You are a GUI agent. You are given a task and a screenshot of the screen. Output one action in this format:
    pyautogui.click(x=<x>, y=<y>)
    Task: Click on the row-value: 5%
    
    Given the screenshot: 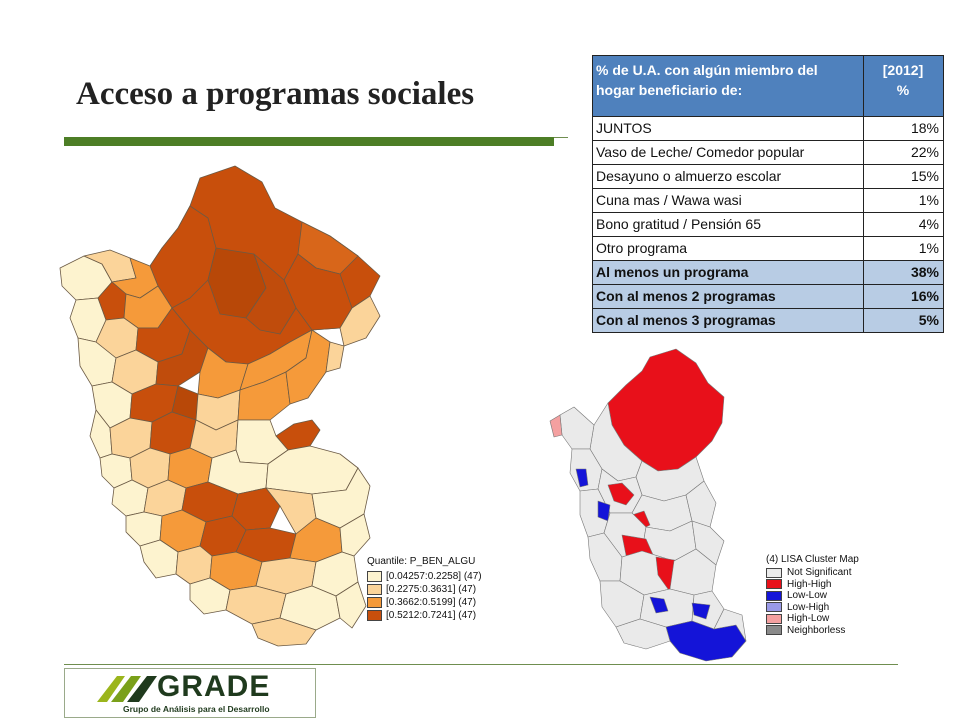 What is the action you would take?
    pyautogui.click(x=903, y=320)
    